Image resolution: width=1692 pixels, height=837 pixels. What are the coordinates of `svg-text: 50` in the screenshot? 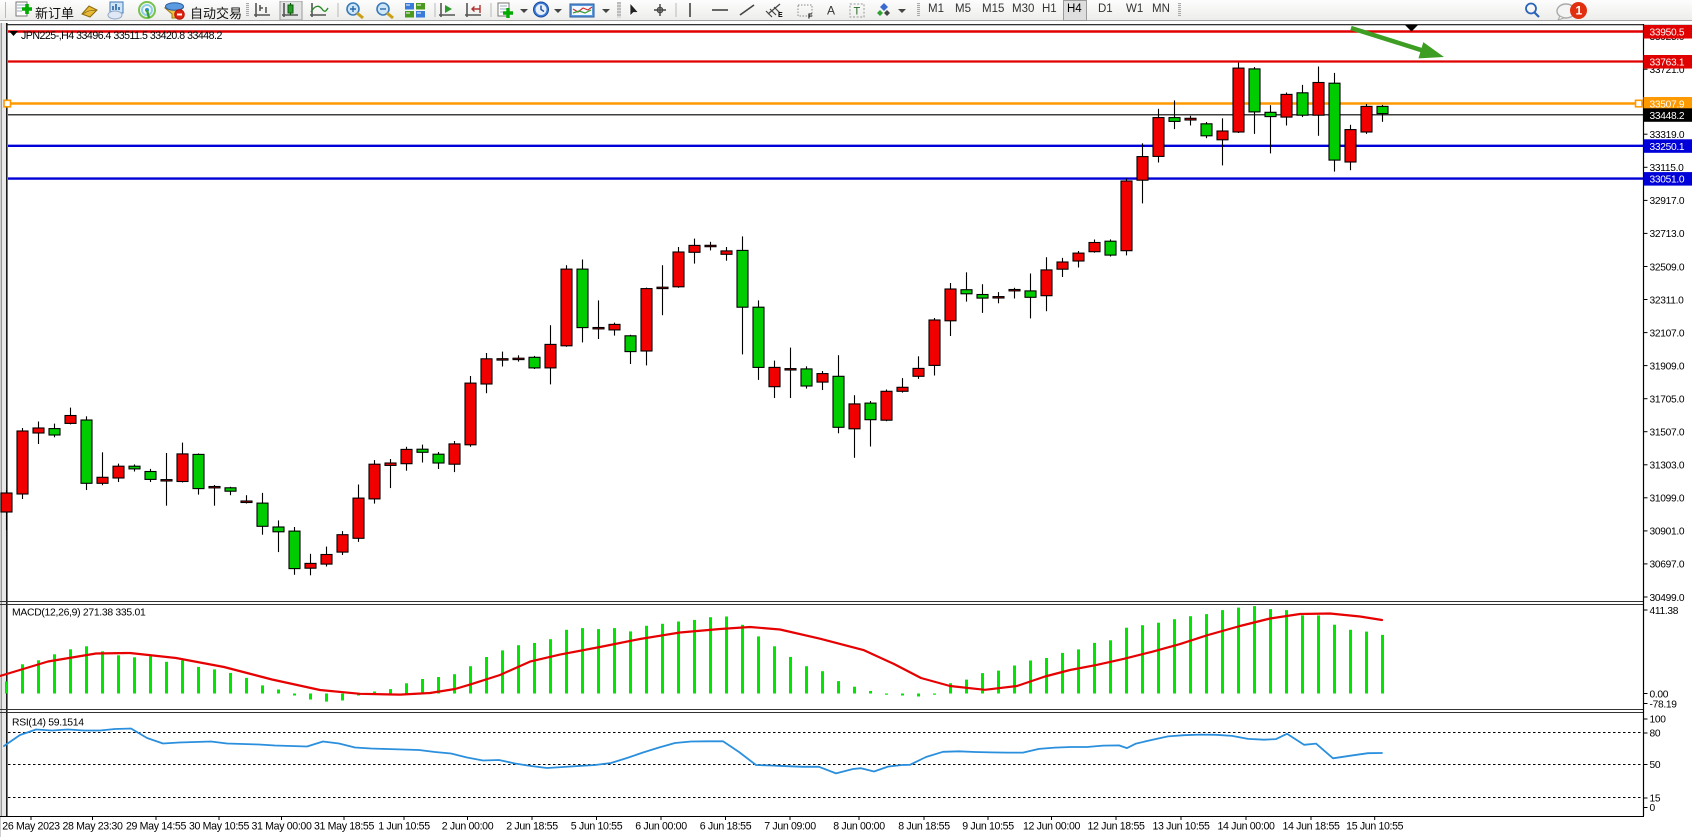 It's located at (1655, 765).